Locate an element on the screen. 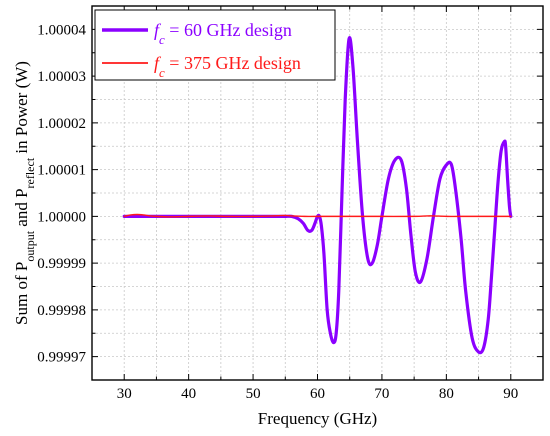 The height and width of the screenshot is (436, 550). x-tick-label: 40 is located at coordinates (188, 394).